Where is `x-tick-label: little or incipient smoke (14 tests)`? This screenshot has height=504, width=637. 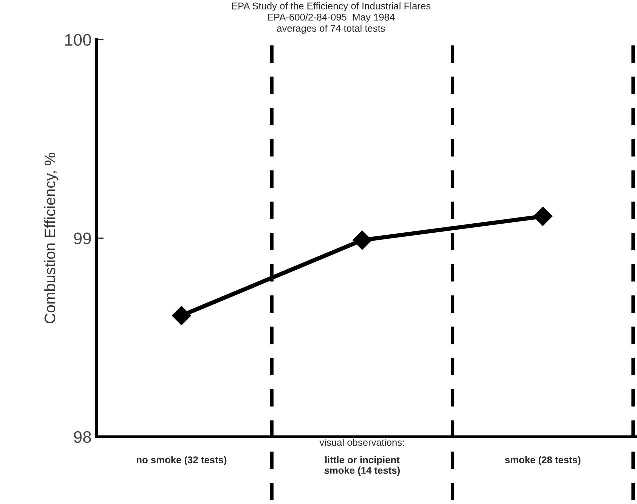
x-tick-label: little or incipient smoke (14 tests) is located at coordinates (362, 466).